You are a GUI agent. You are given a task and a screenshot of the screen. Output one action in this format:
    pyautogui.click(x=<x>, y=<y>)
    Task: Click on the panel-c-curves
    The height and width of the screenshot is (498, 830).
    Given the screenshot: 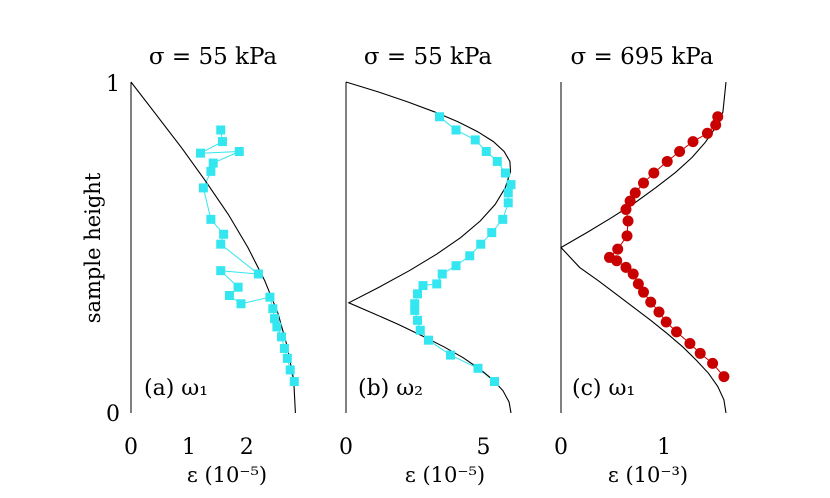 What is the action you would take?
    pyautogui.click(x=643, y=247)
    